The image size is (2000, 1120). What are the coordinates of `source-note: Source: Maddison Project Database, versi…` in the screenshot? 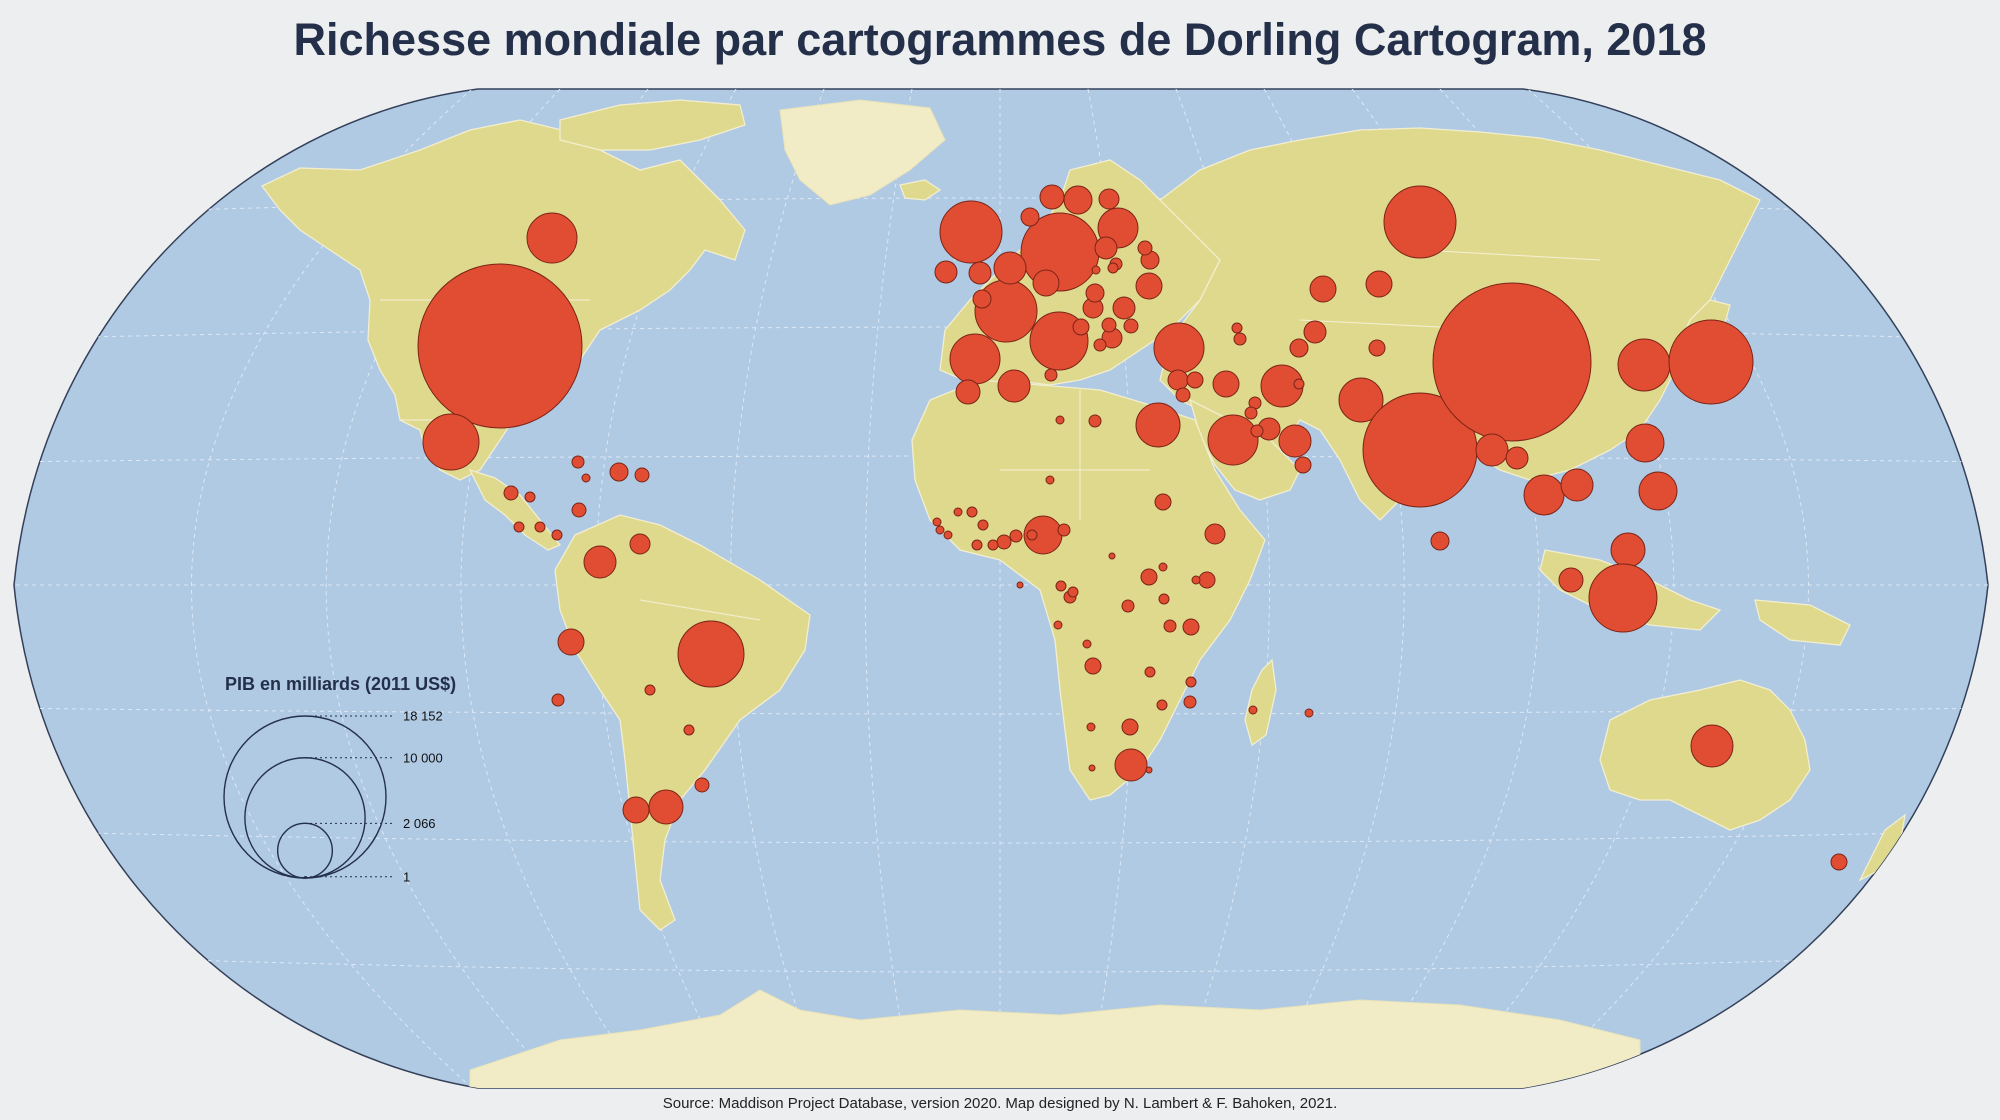 It's located at (1000, 1103).